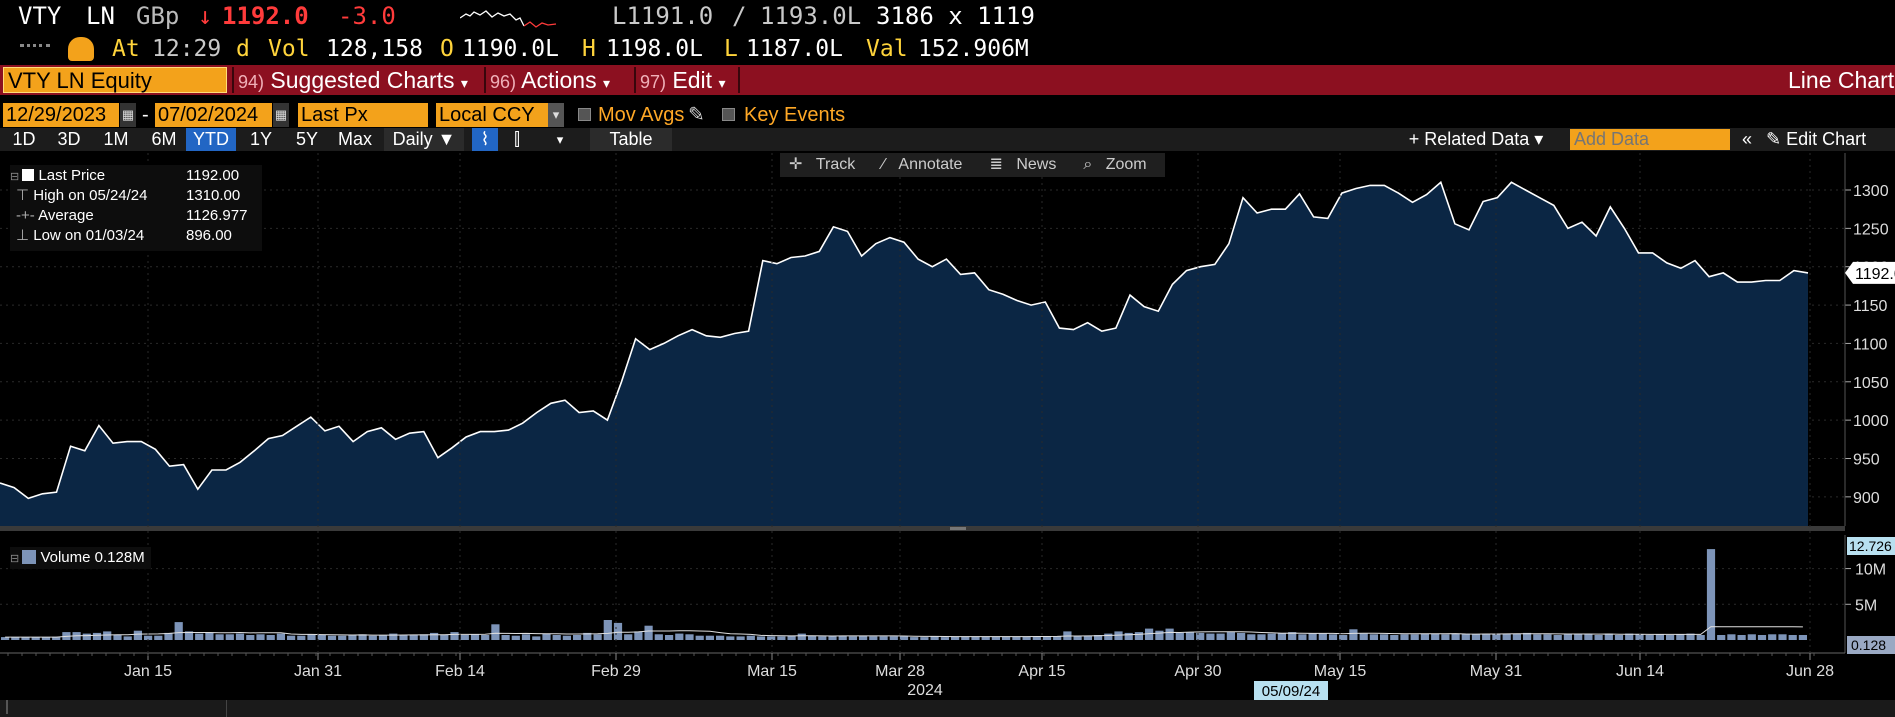 Image resolution: width=1895 pixels, height=717 pixels. Describe the element at coordinates (731, 49) in the screenshot. I see `low-label: L` at that location.